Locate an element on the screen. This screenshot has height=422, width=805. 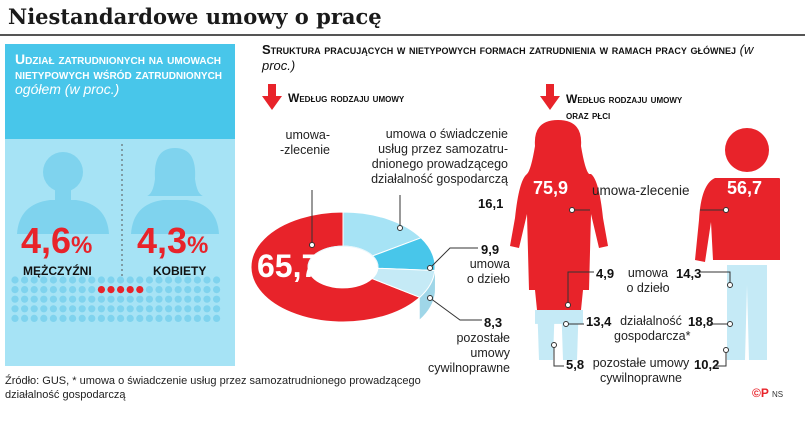
chart-heading-italic: (w proc.) is located at coordinates (508, 57).